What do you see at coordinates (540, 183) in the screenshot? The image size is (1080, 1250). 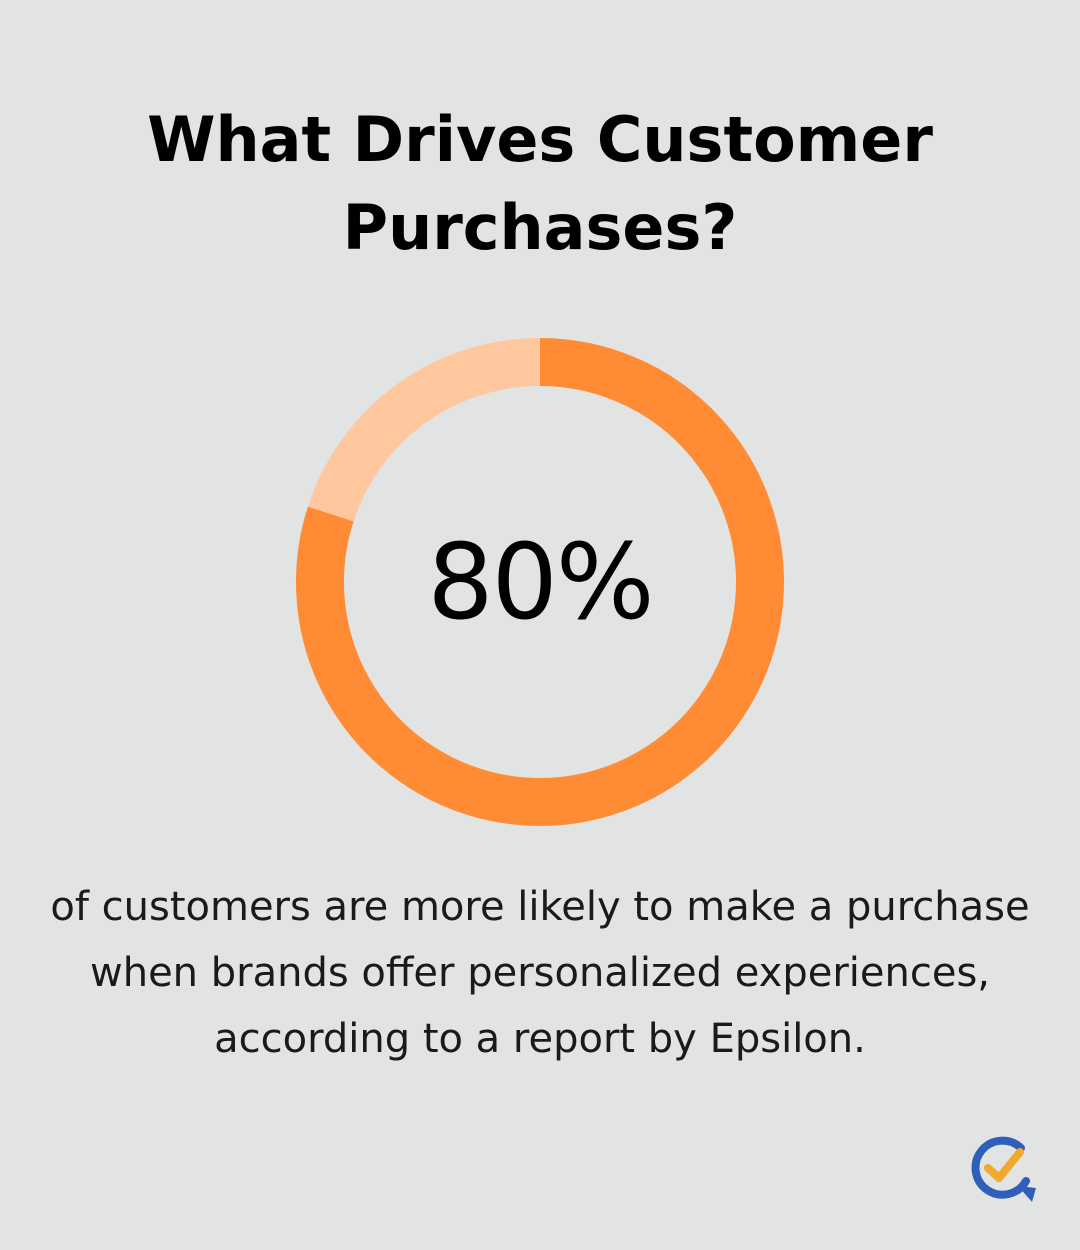 I see `chart-title: What Drives Customer Purchases?` at bounding box center [540, 183].